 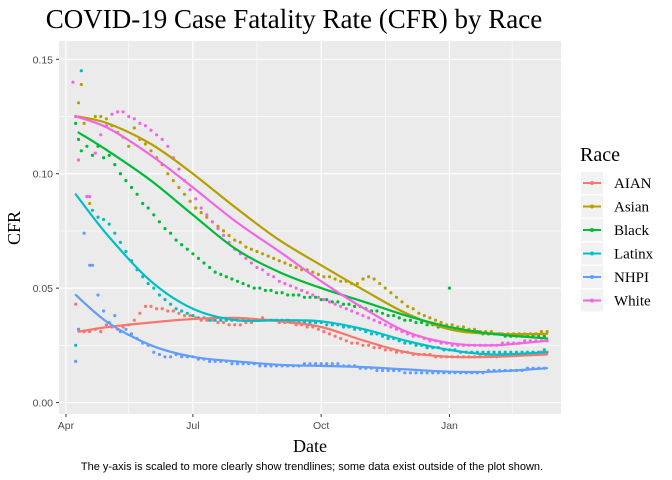 I want to click on legend-item-aian: AIAN, so click(x=616, y=183).